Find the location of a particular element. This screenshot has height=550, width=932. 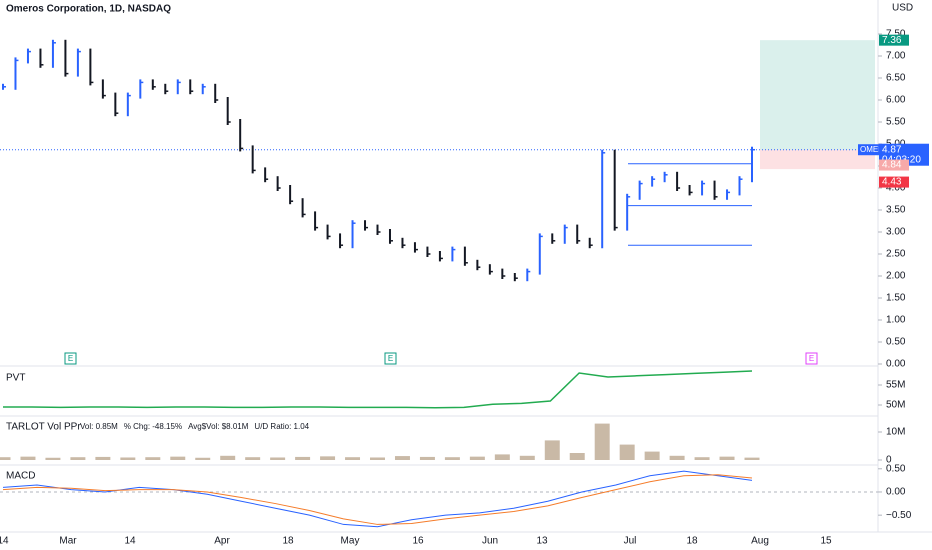

y-tick-label: 6.50 is located at coordinates (896, 78).